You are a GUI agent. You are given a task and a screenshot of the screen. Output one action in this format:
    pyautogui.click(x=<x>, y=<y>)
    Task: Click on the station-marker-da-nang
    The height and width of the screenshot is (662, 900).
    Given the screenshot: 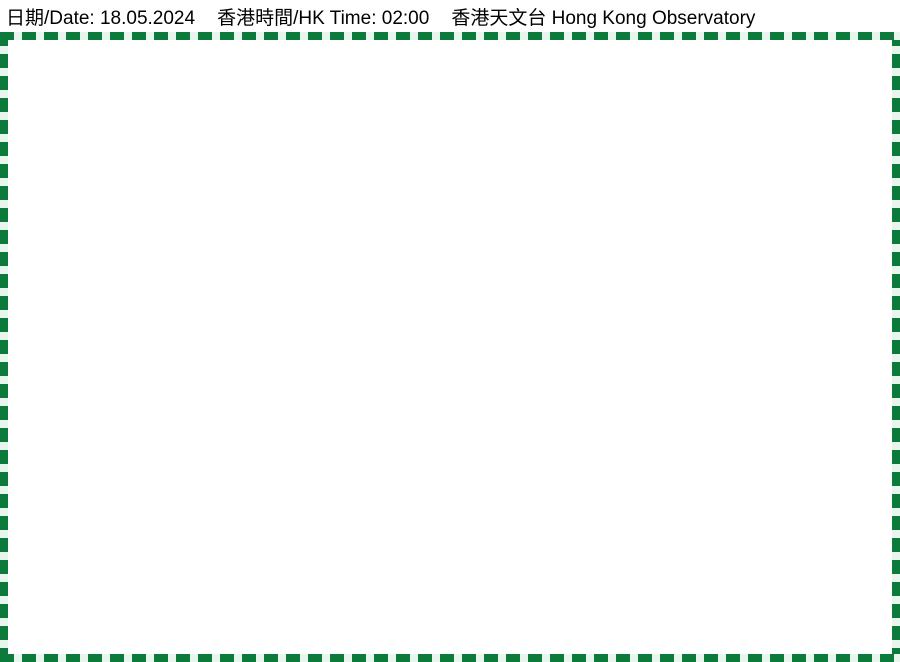 What is the action you would take?
    pyautogui.click(x=295, y=563)
    